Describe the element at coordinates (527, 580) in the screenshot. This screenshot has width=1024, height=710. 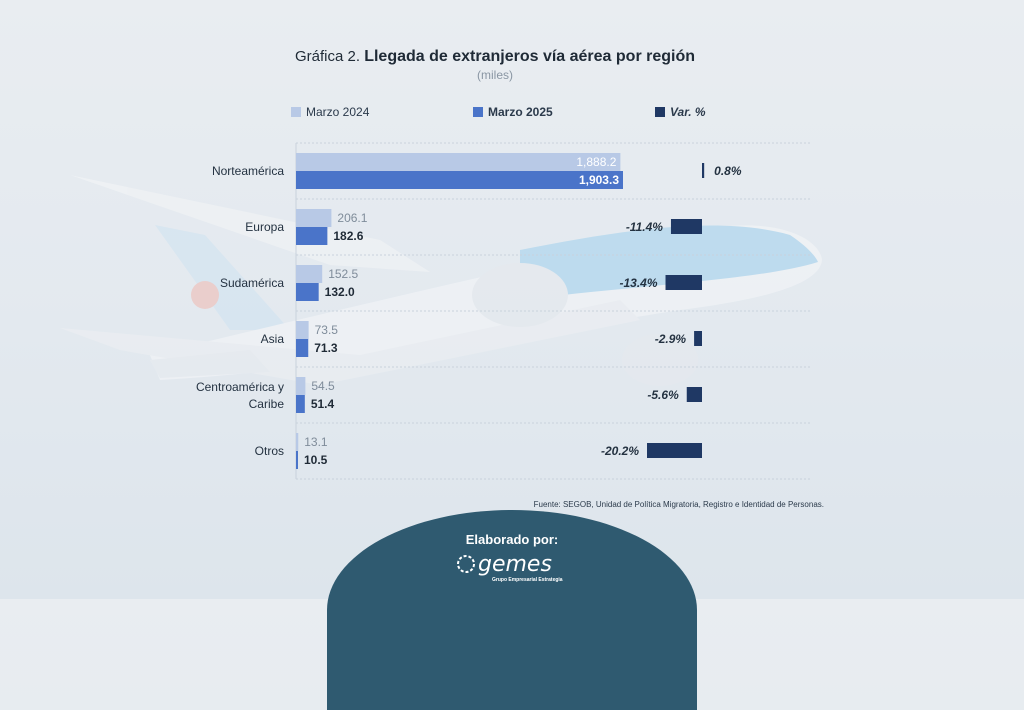
I see `logo-subtext: Grupo Empresarial Estrategia` at that location.